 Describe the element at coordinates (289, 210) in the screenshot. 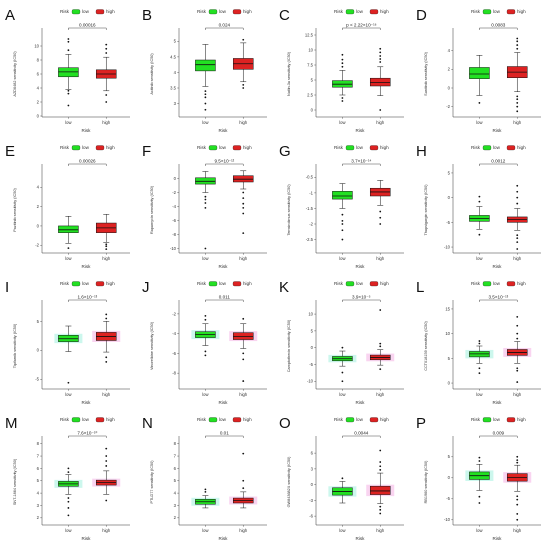

I see `y-axis-label: Temsirolimus sensitivity (IC50)` at that location.